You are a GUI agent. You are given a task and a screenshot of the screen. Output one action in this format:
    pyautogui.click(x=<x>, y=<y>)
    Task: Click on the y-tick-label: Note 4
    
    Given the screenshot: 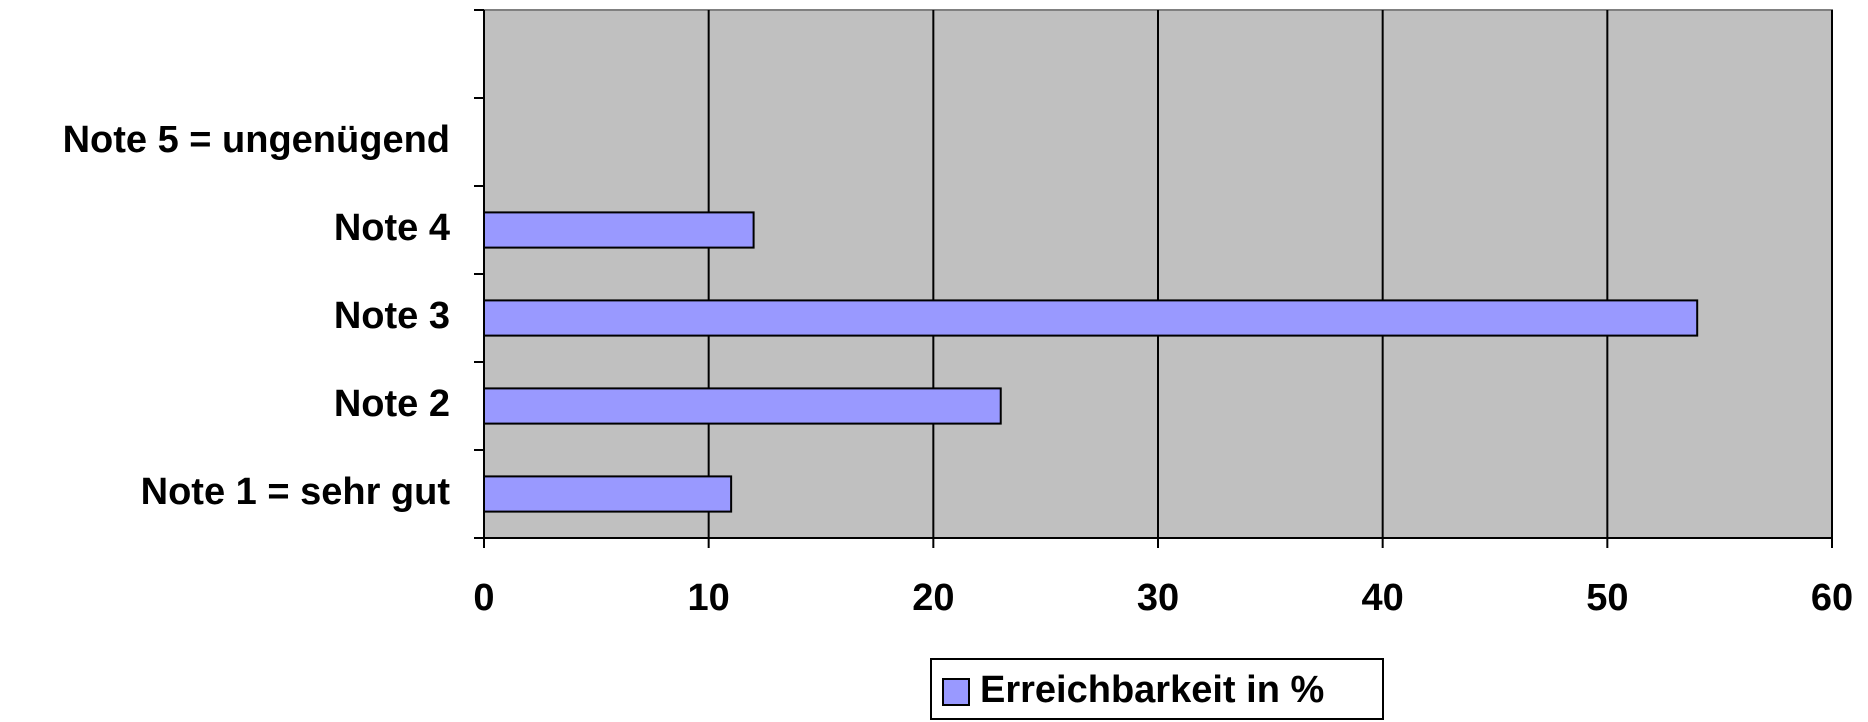 What is the action you would take?
    pyautogui.click(x=392, y=228)
    